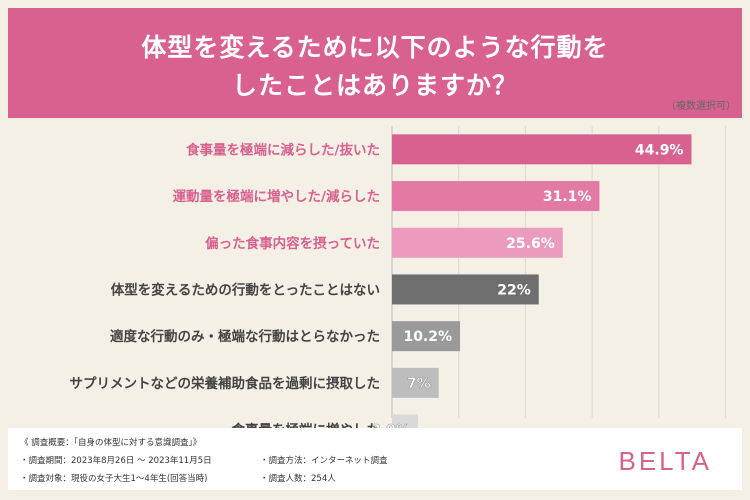 The width and height of the screenshot is (750, 500). I want to click on category-label: 適度な行動のみ・極端な行動はとらなかった, so click(245, 336).